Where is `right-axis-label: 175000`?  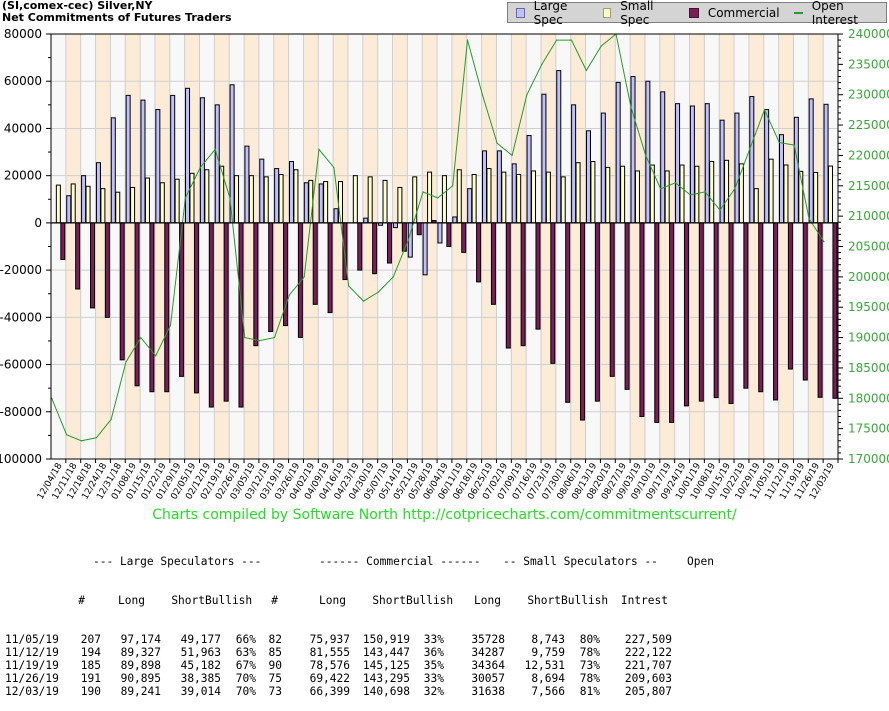 right-axis-label: 175000 is located at coordinates (868, 429).